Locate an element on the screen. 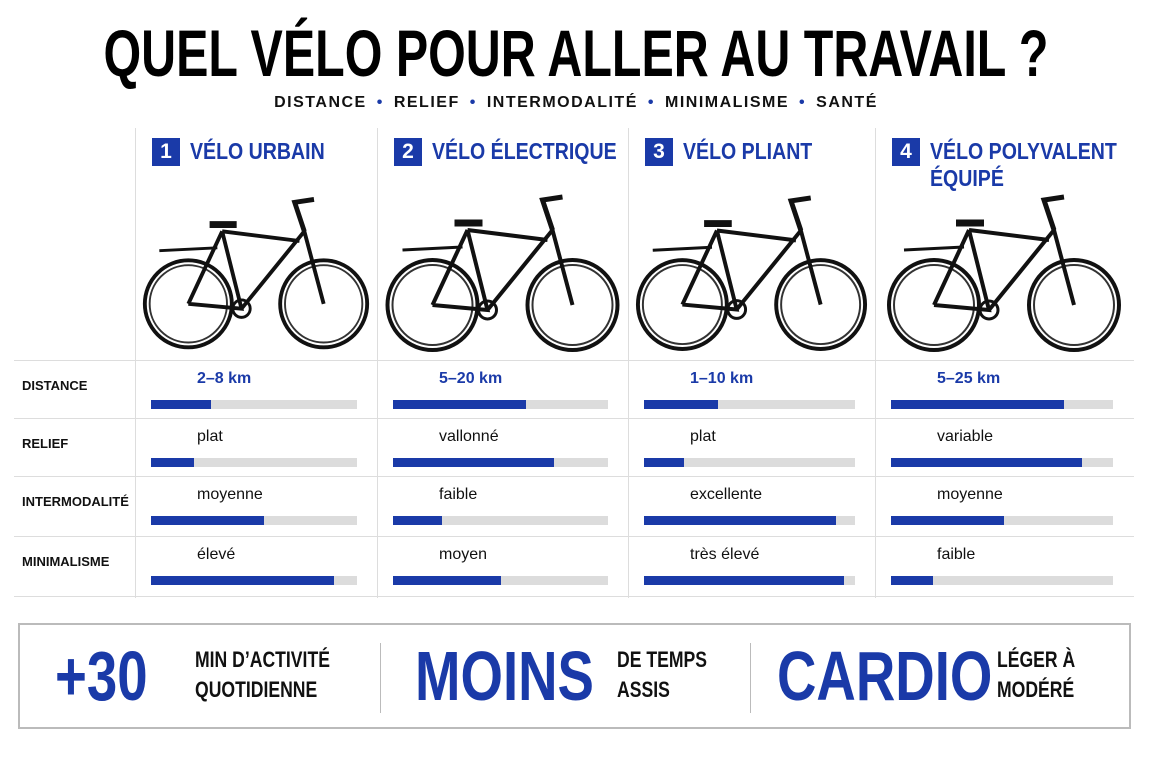  cell-label: très élevé is located at coordinates (725, 554).